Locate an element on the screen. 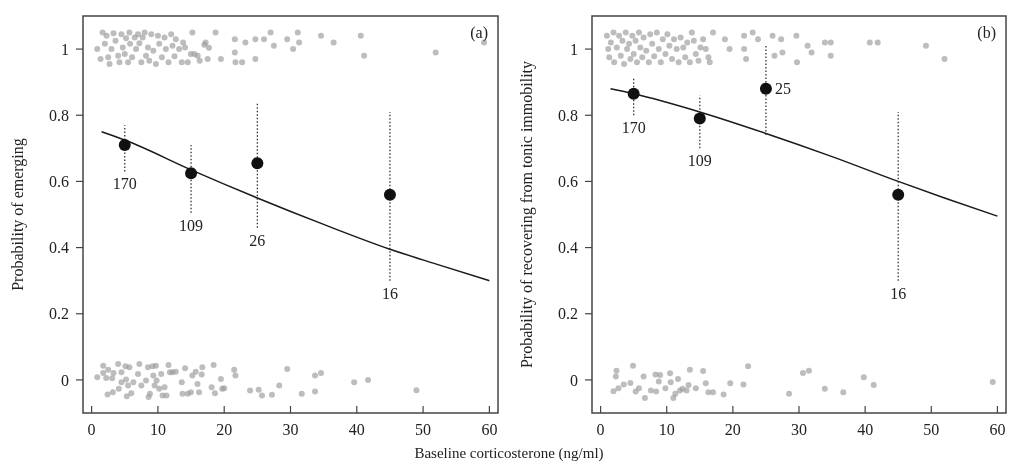 Image resolution: width=1018 pixels, height=468 pixels. y-axis-title: Probability of recovering from tonic immobility is located at coordinates (527, 214).